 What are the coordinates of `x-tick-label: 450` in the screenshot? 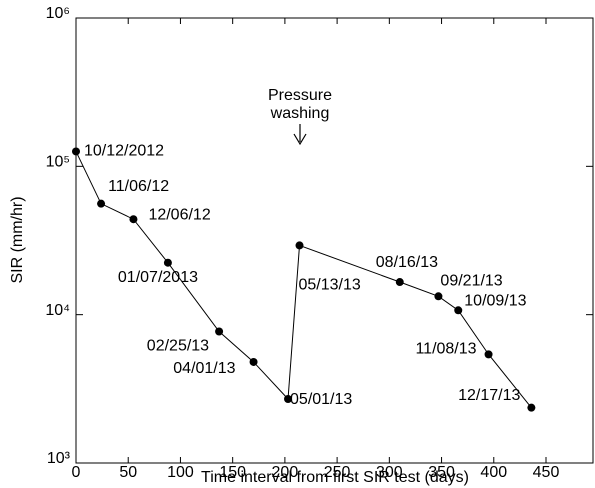 It's located at (546, 472).